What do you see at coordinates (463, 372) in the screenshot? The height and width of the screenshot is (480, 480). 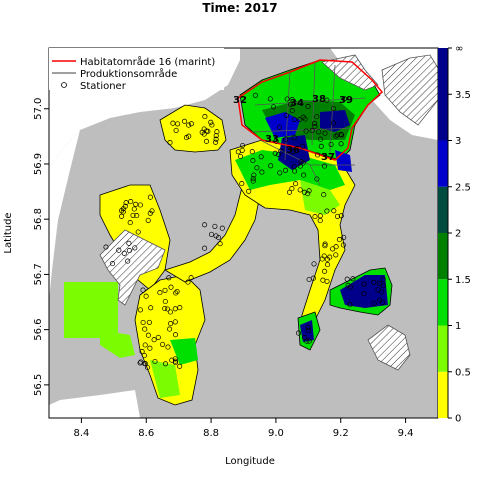 I see `colorbar-tick-label: 0.5` at bounding box center [463, 372].